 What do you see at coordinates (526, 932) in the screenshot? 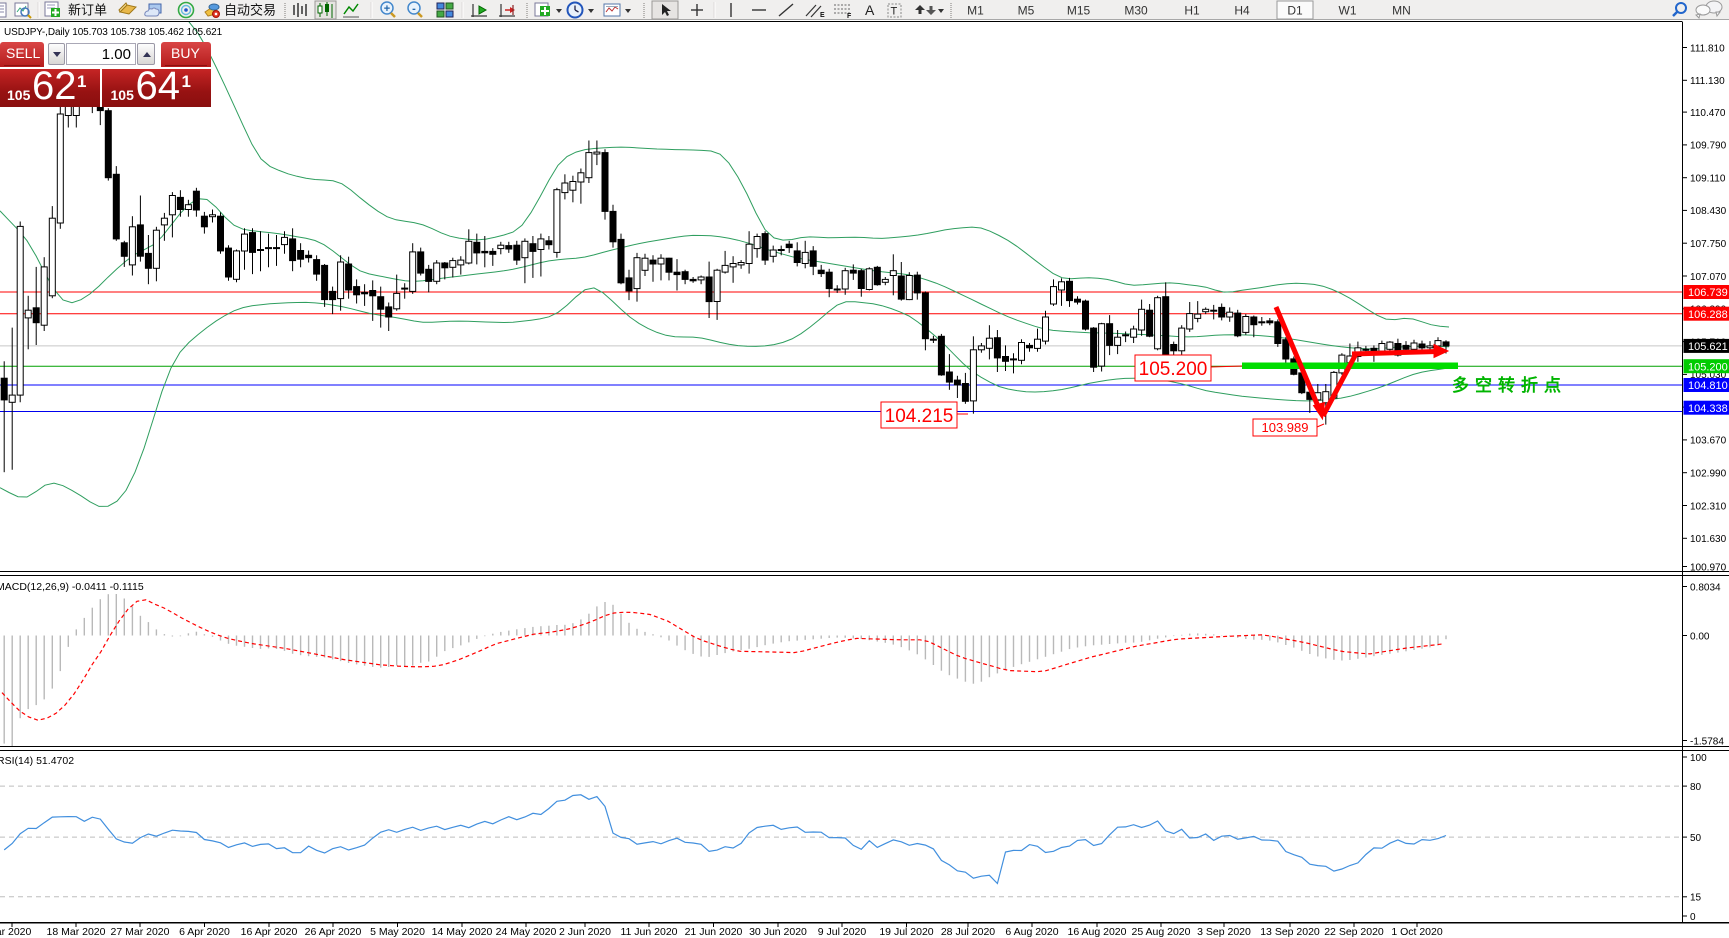
I see `svg-text: 24 May 2020` at bounding box center [526, 932].